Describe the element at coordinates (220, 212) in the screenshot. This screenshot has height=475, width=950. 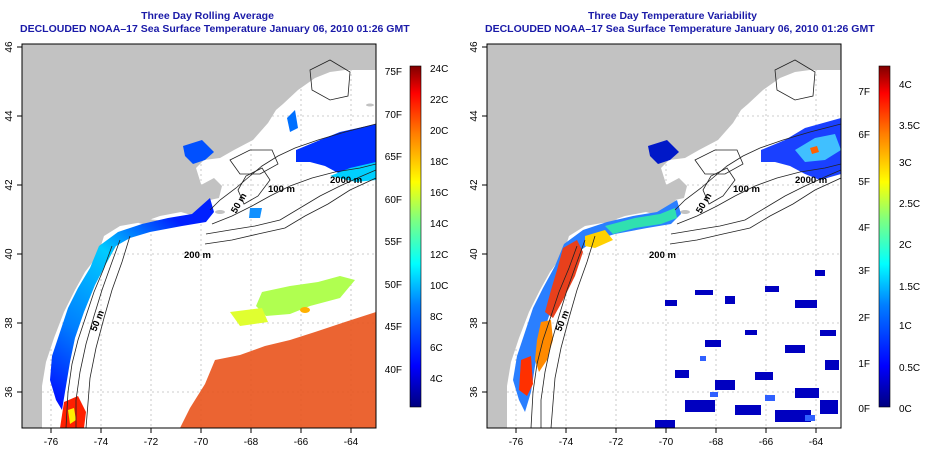
I see `left-island` at that location.